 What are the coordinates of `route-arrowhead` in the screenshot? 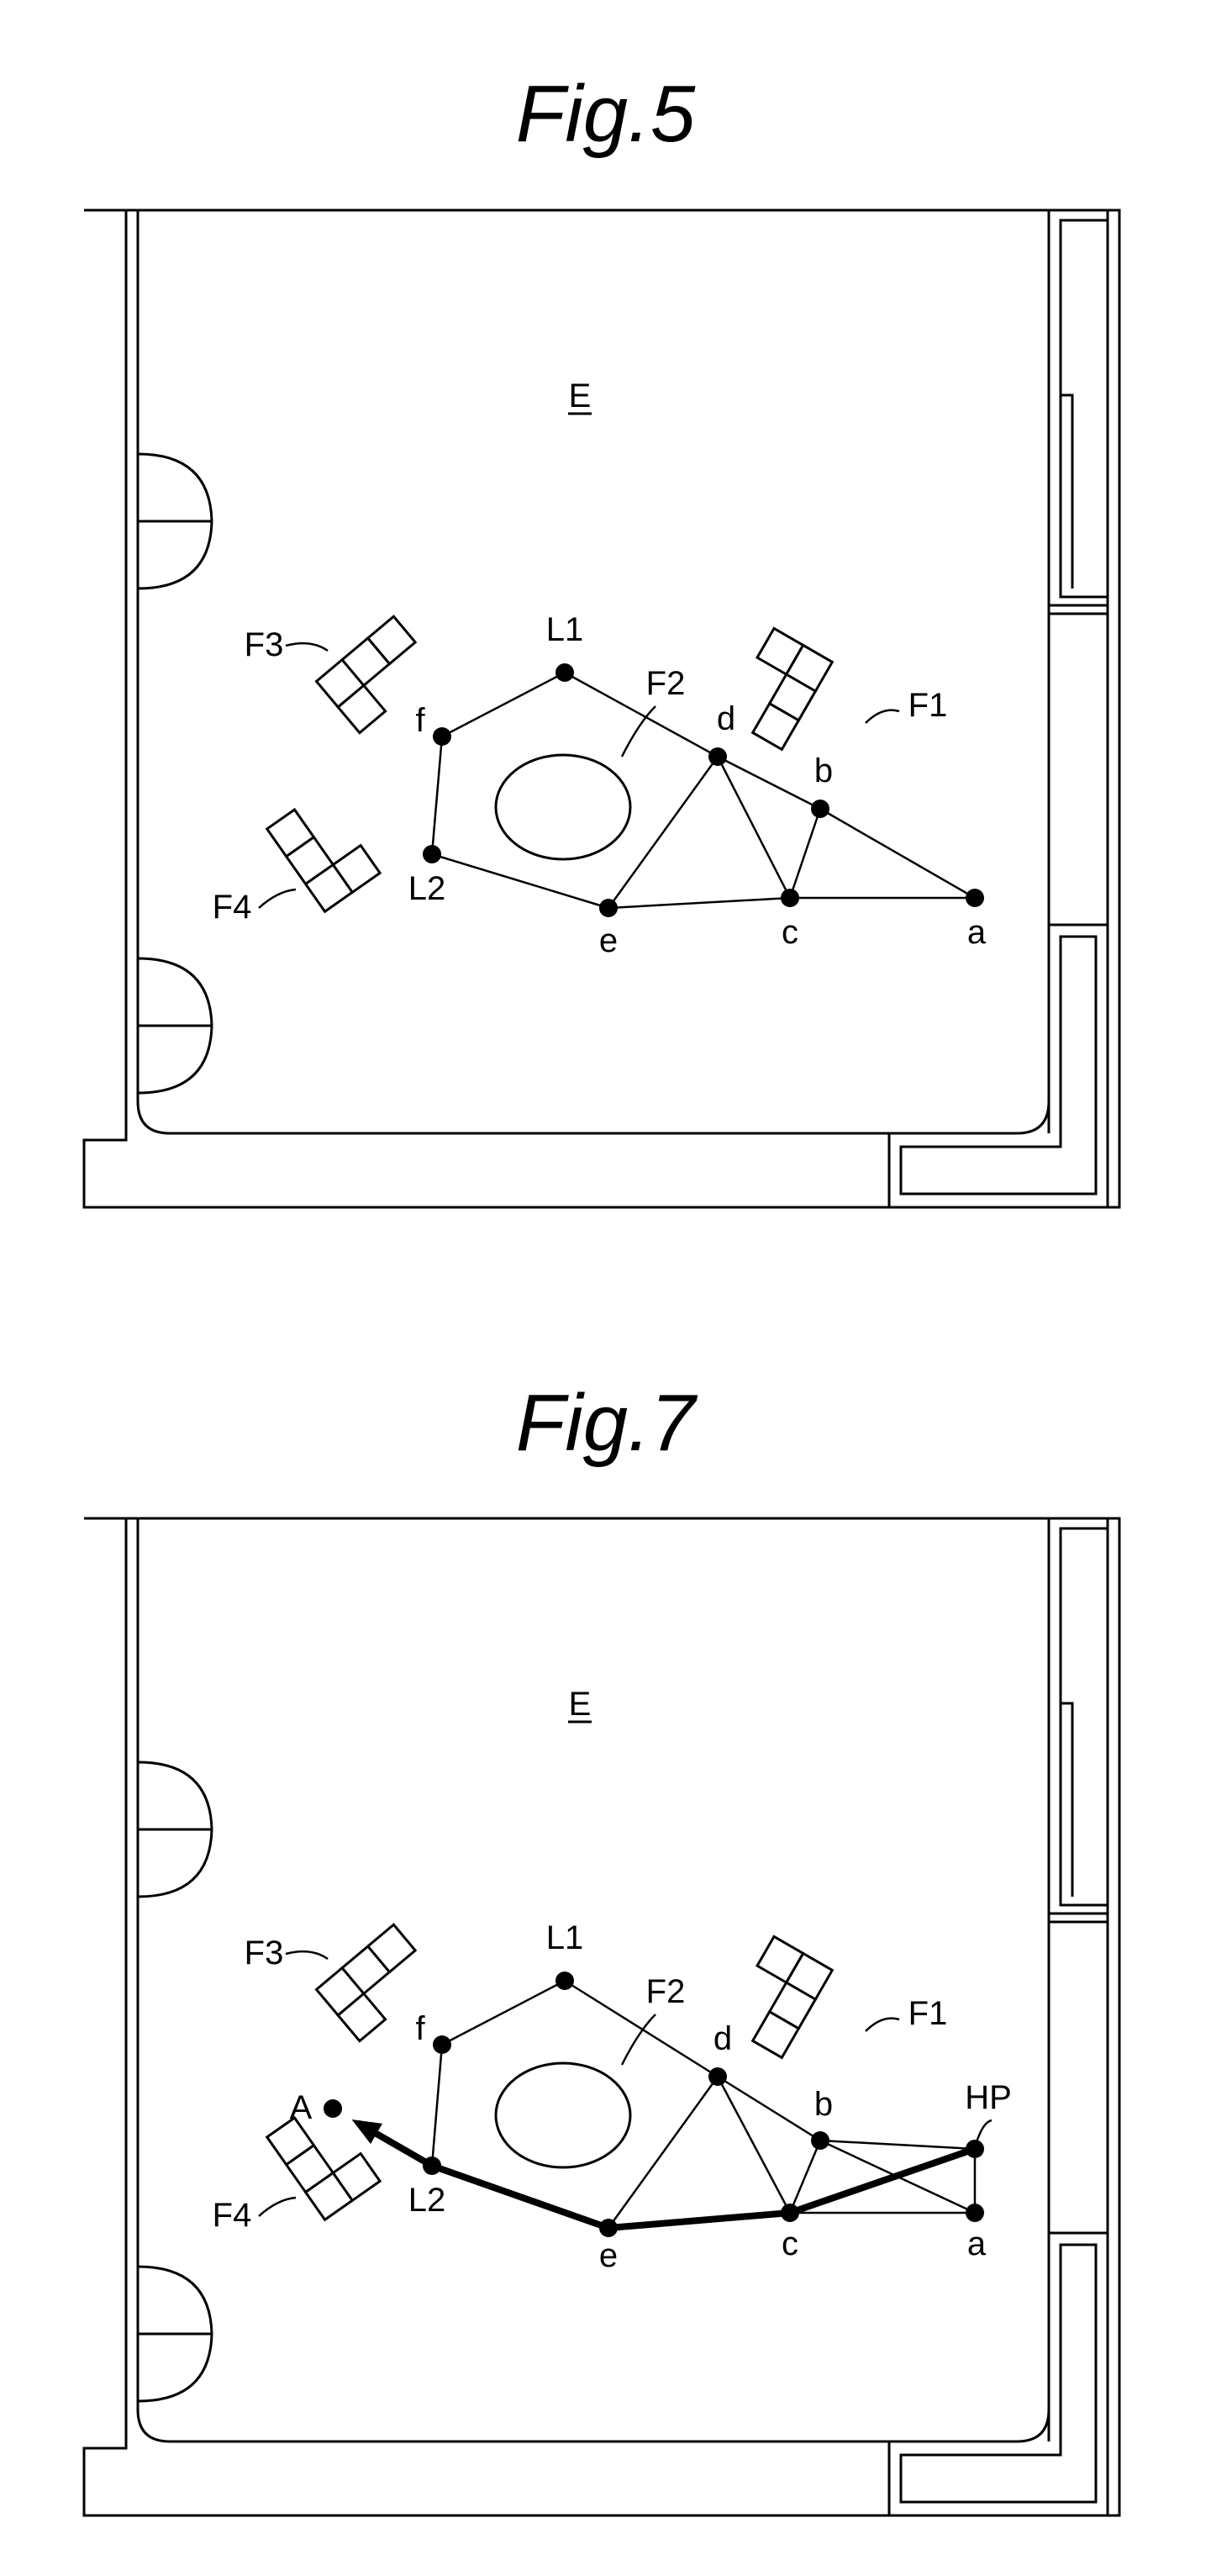 It's located at (366, 2132).